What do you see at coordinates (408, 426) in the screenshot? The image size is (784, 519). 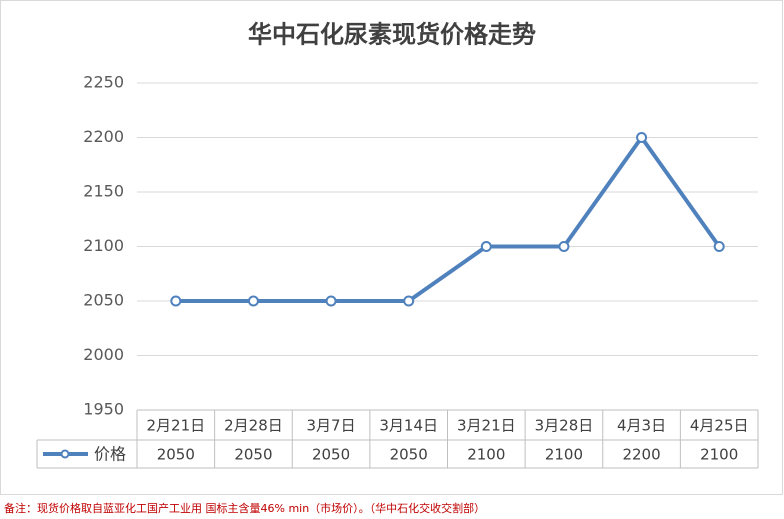 I see `x-tick-label: 3月14日` at bounding box center [408, 426].